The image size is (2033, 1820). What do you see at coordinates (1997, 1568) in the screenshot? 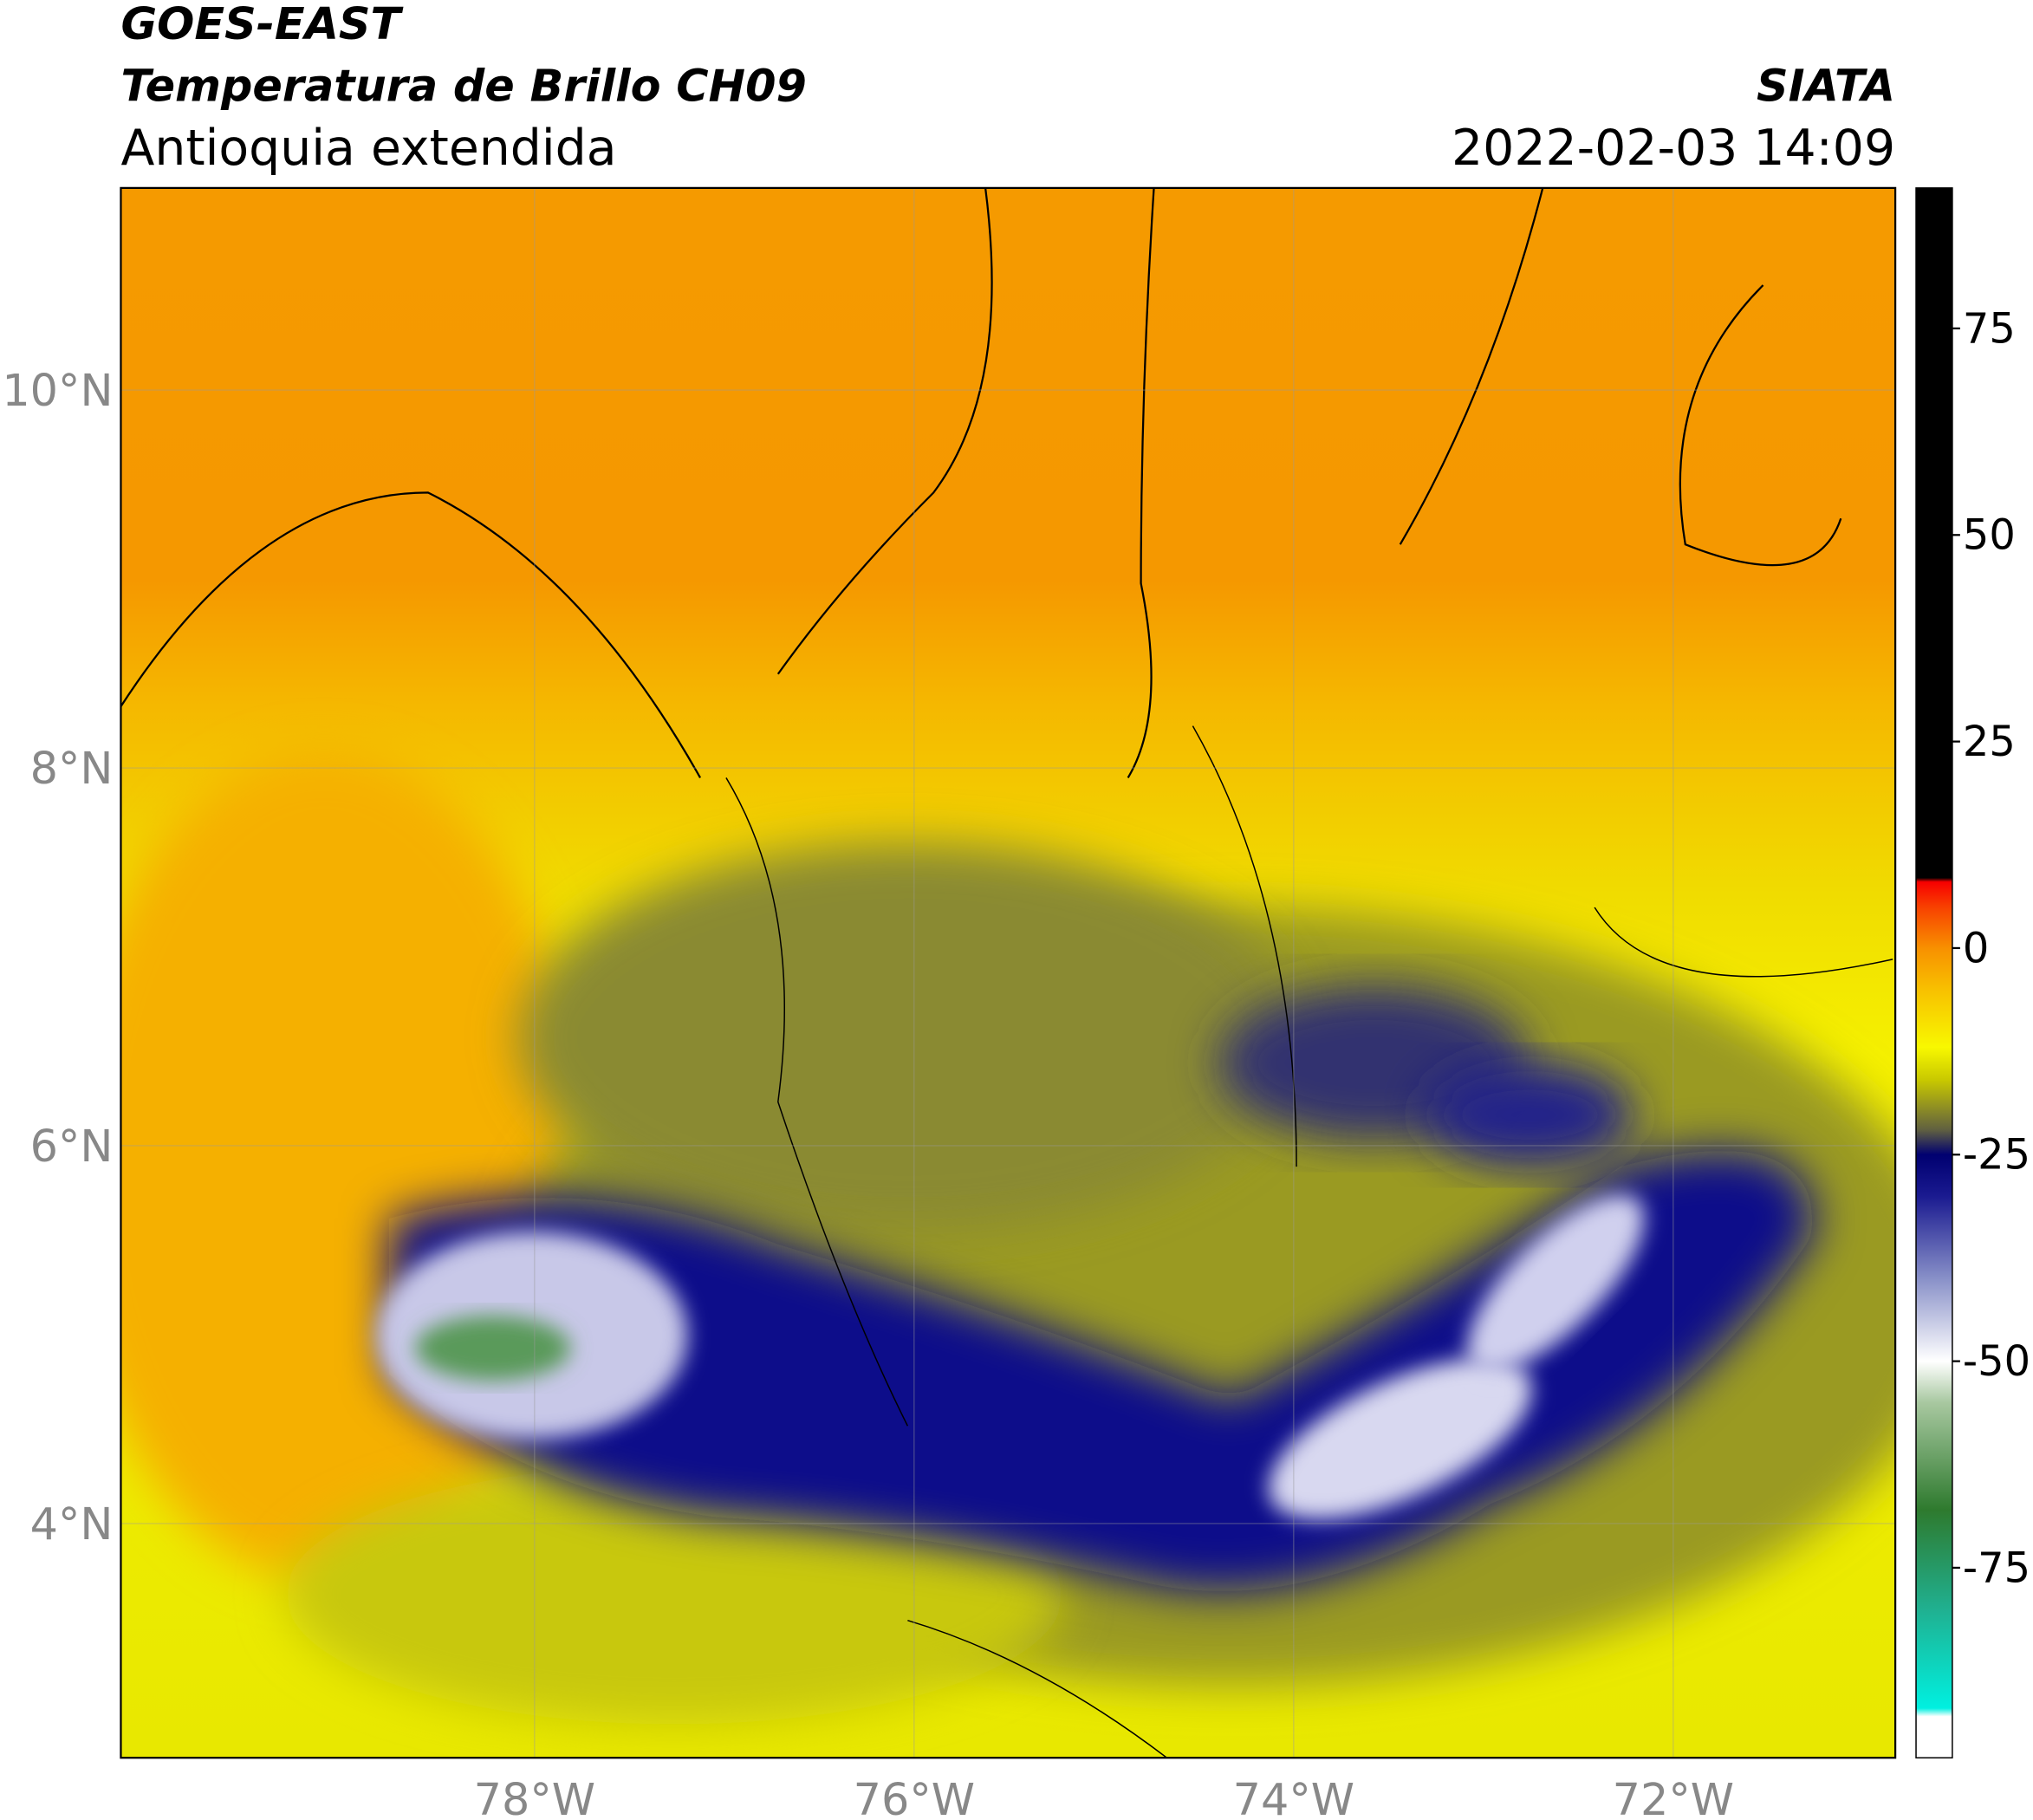
I see `colorbar-tick-label: -75` at bounding box center [1997, 1568].